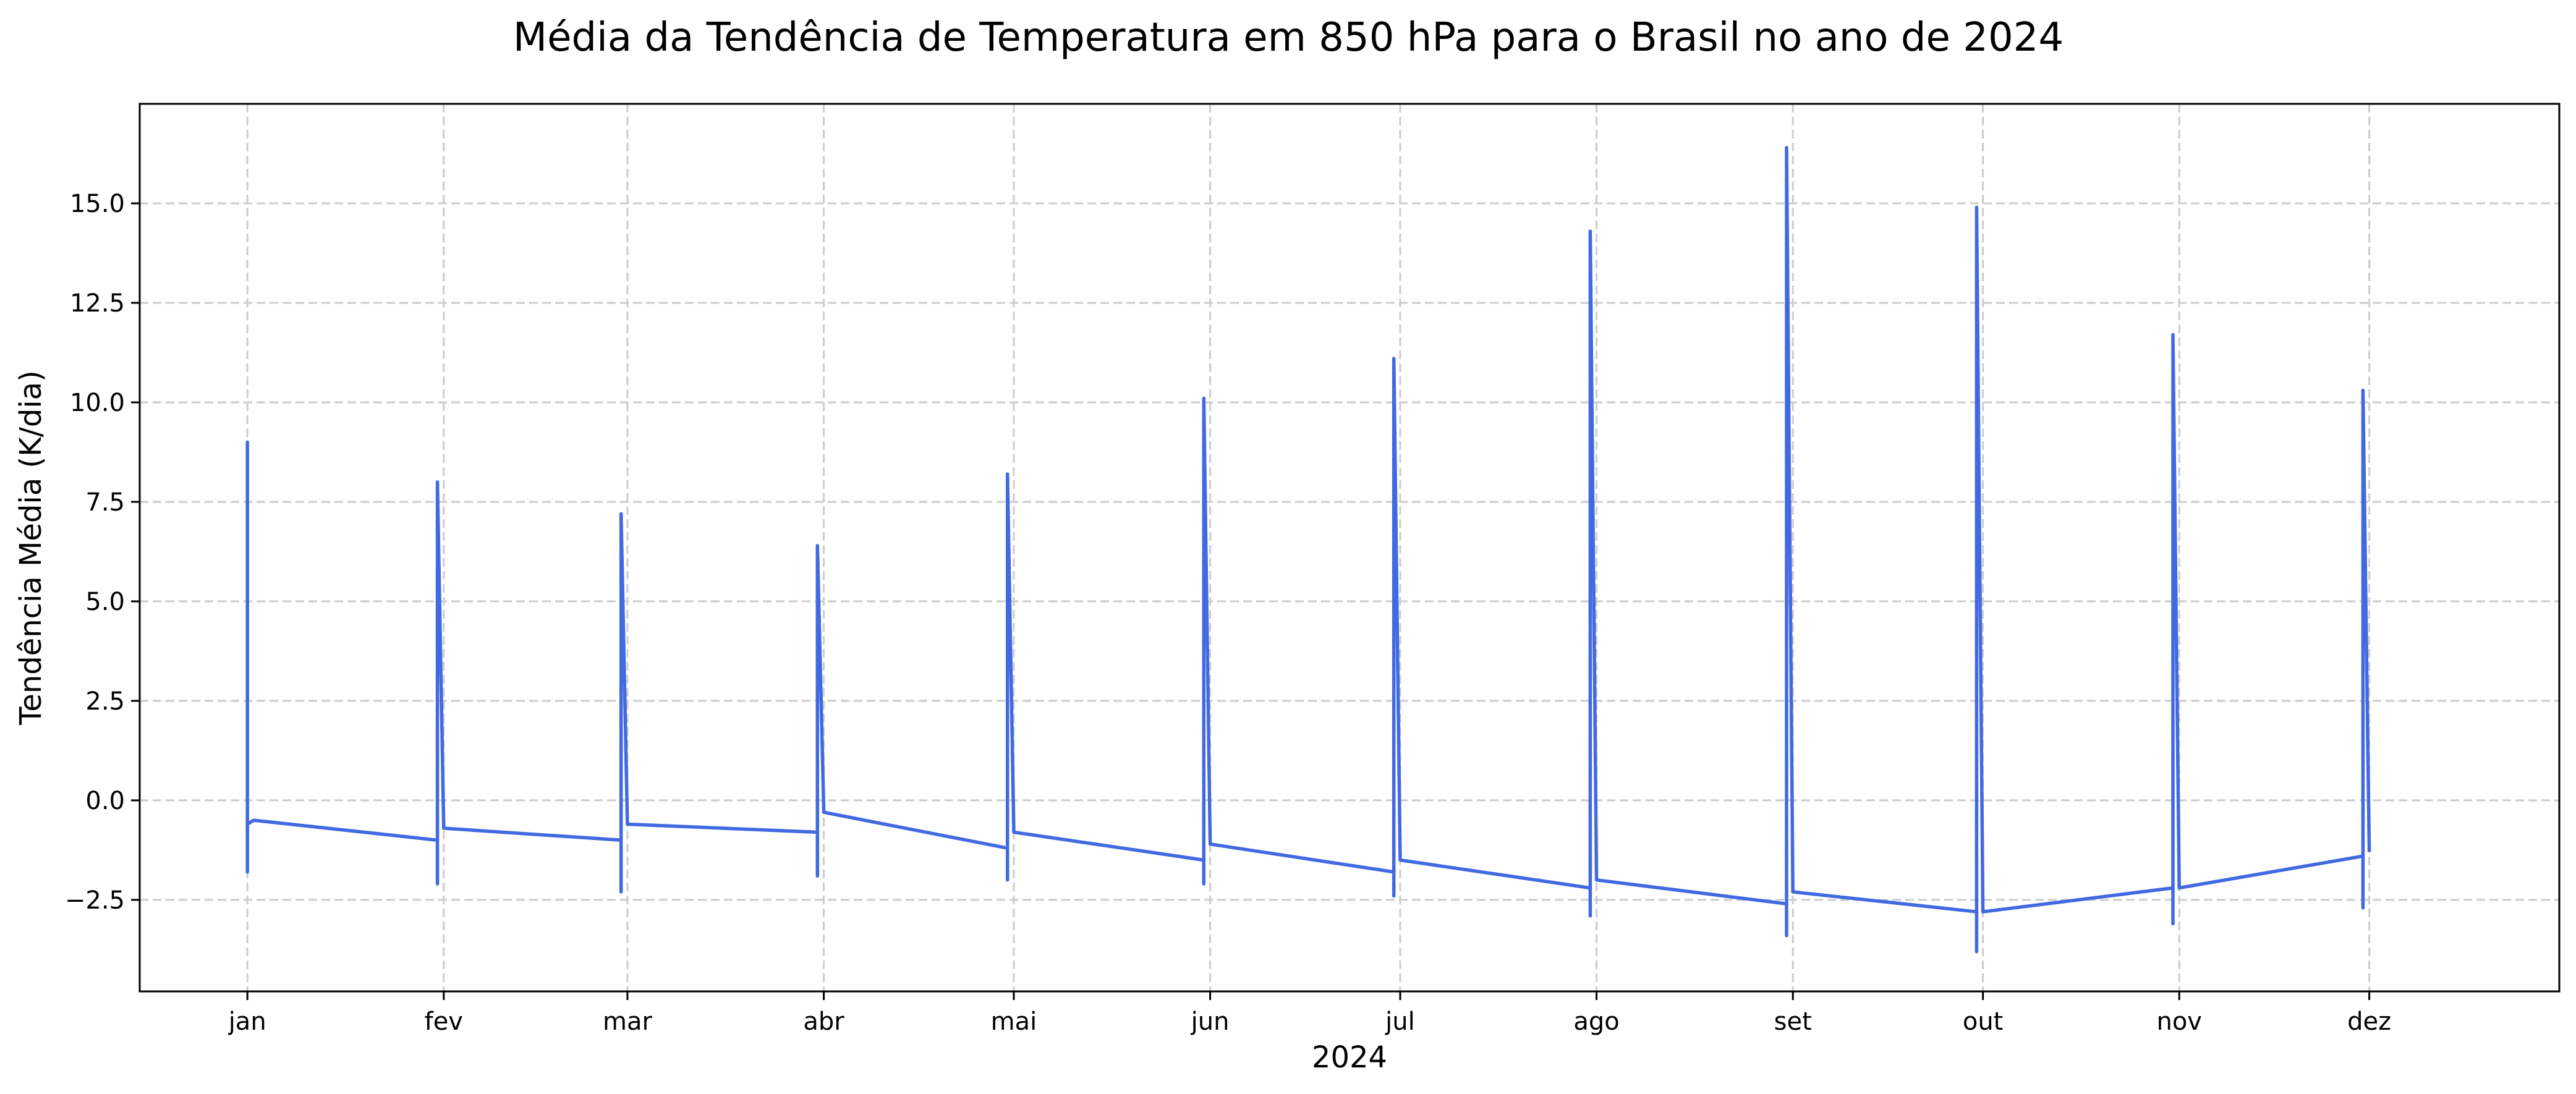 This screenshot has height=1094, width=2576. Describe the element at coordinates (105, 801) in the screenshot. I see `y-tick-label: 0.0` at that location.